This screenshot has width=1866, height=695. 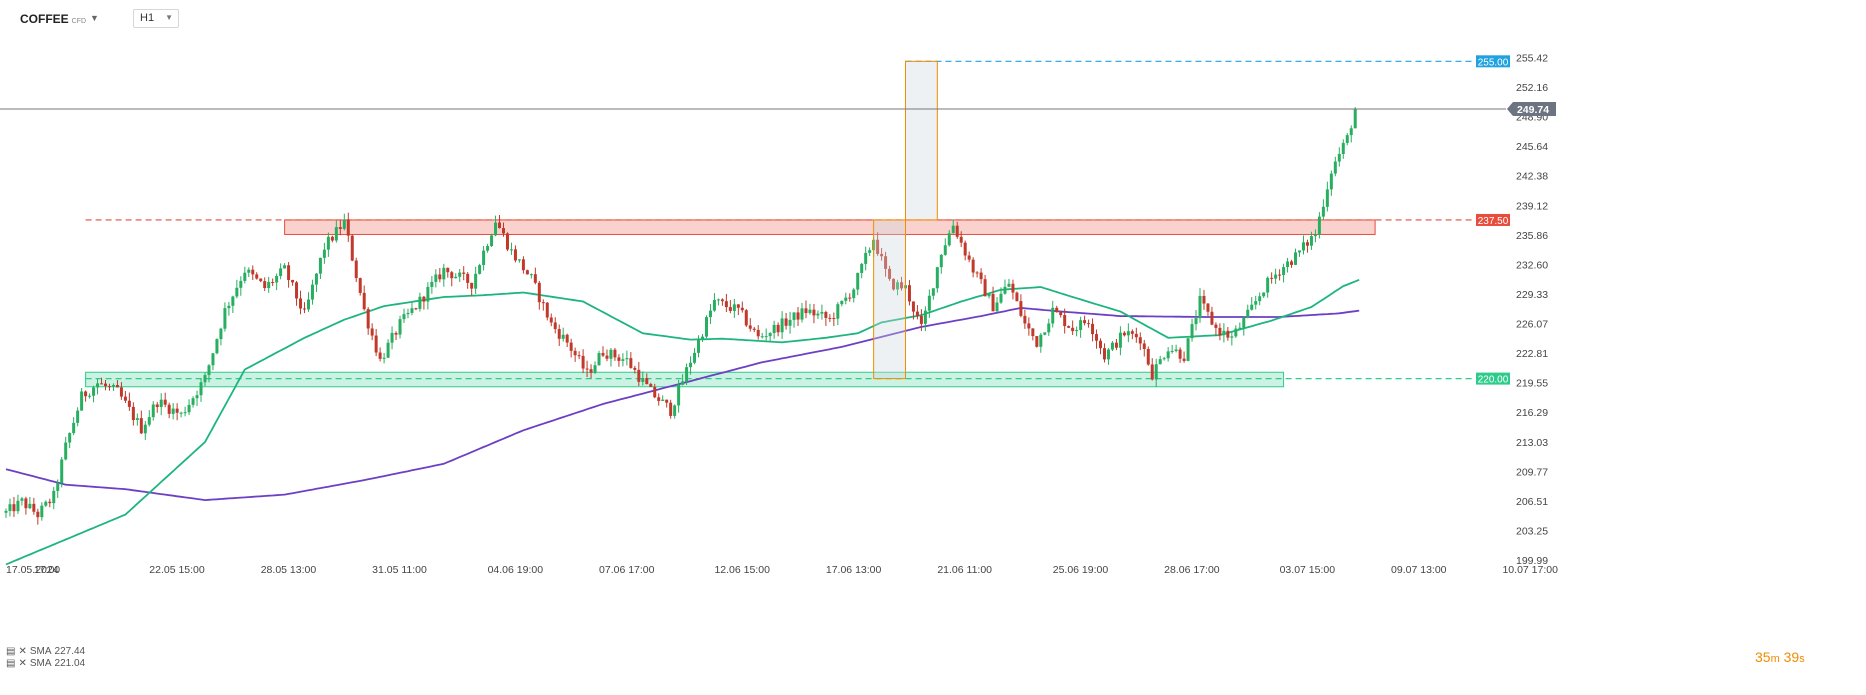 I want to click on y-tick-label: 235.86, so click(x=1532, y=236).